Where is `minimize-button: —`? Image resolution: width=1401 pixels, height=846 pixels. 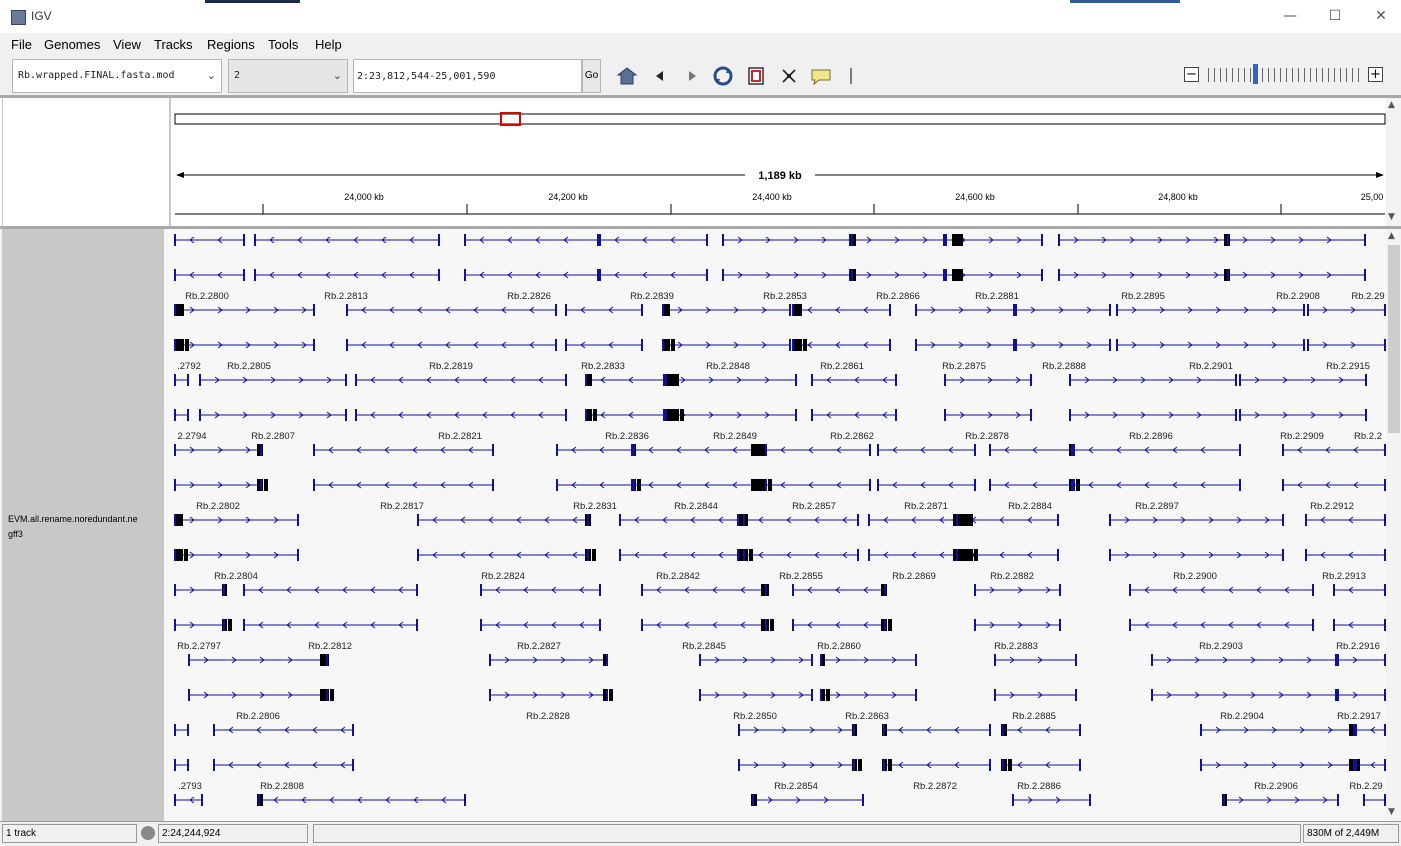 minimize-button: — is located at coordinates (1290, 16).